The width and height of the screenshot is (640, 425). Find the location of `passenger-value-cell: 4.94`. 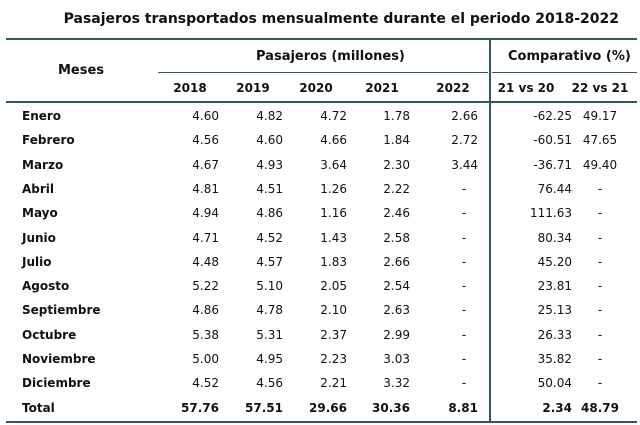

passenger-value-cell: 4.94 is located at coordinates (205, 213).